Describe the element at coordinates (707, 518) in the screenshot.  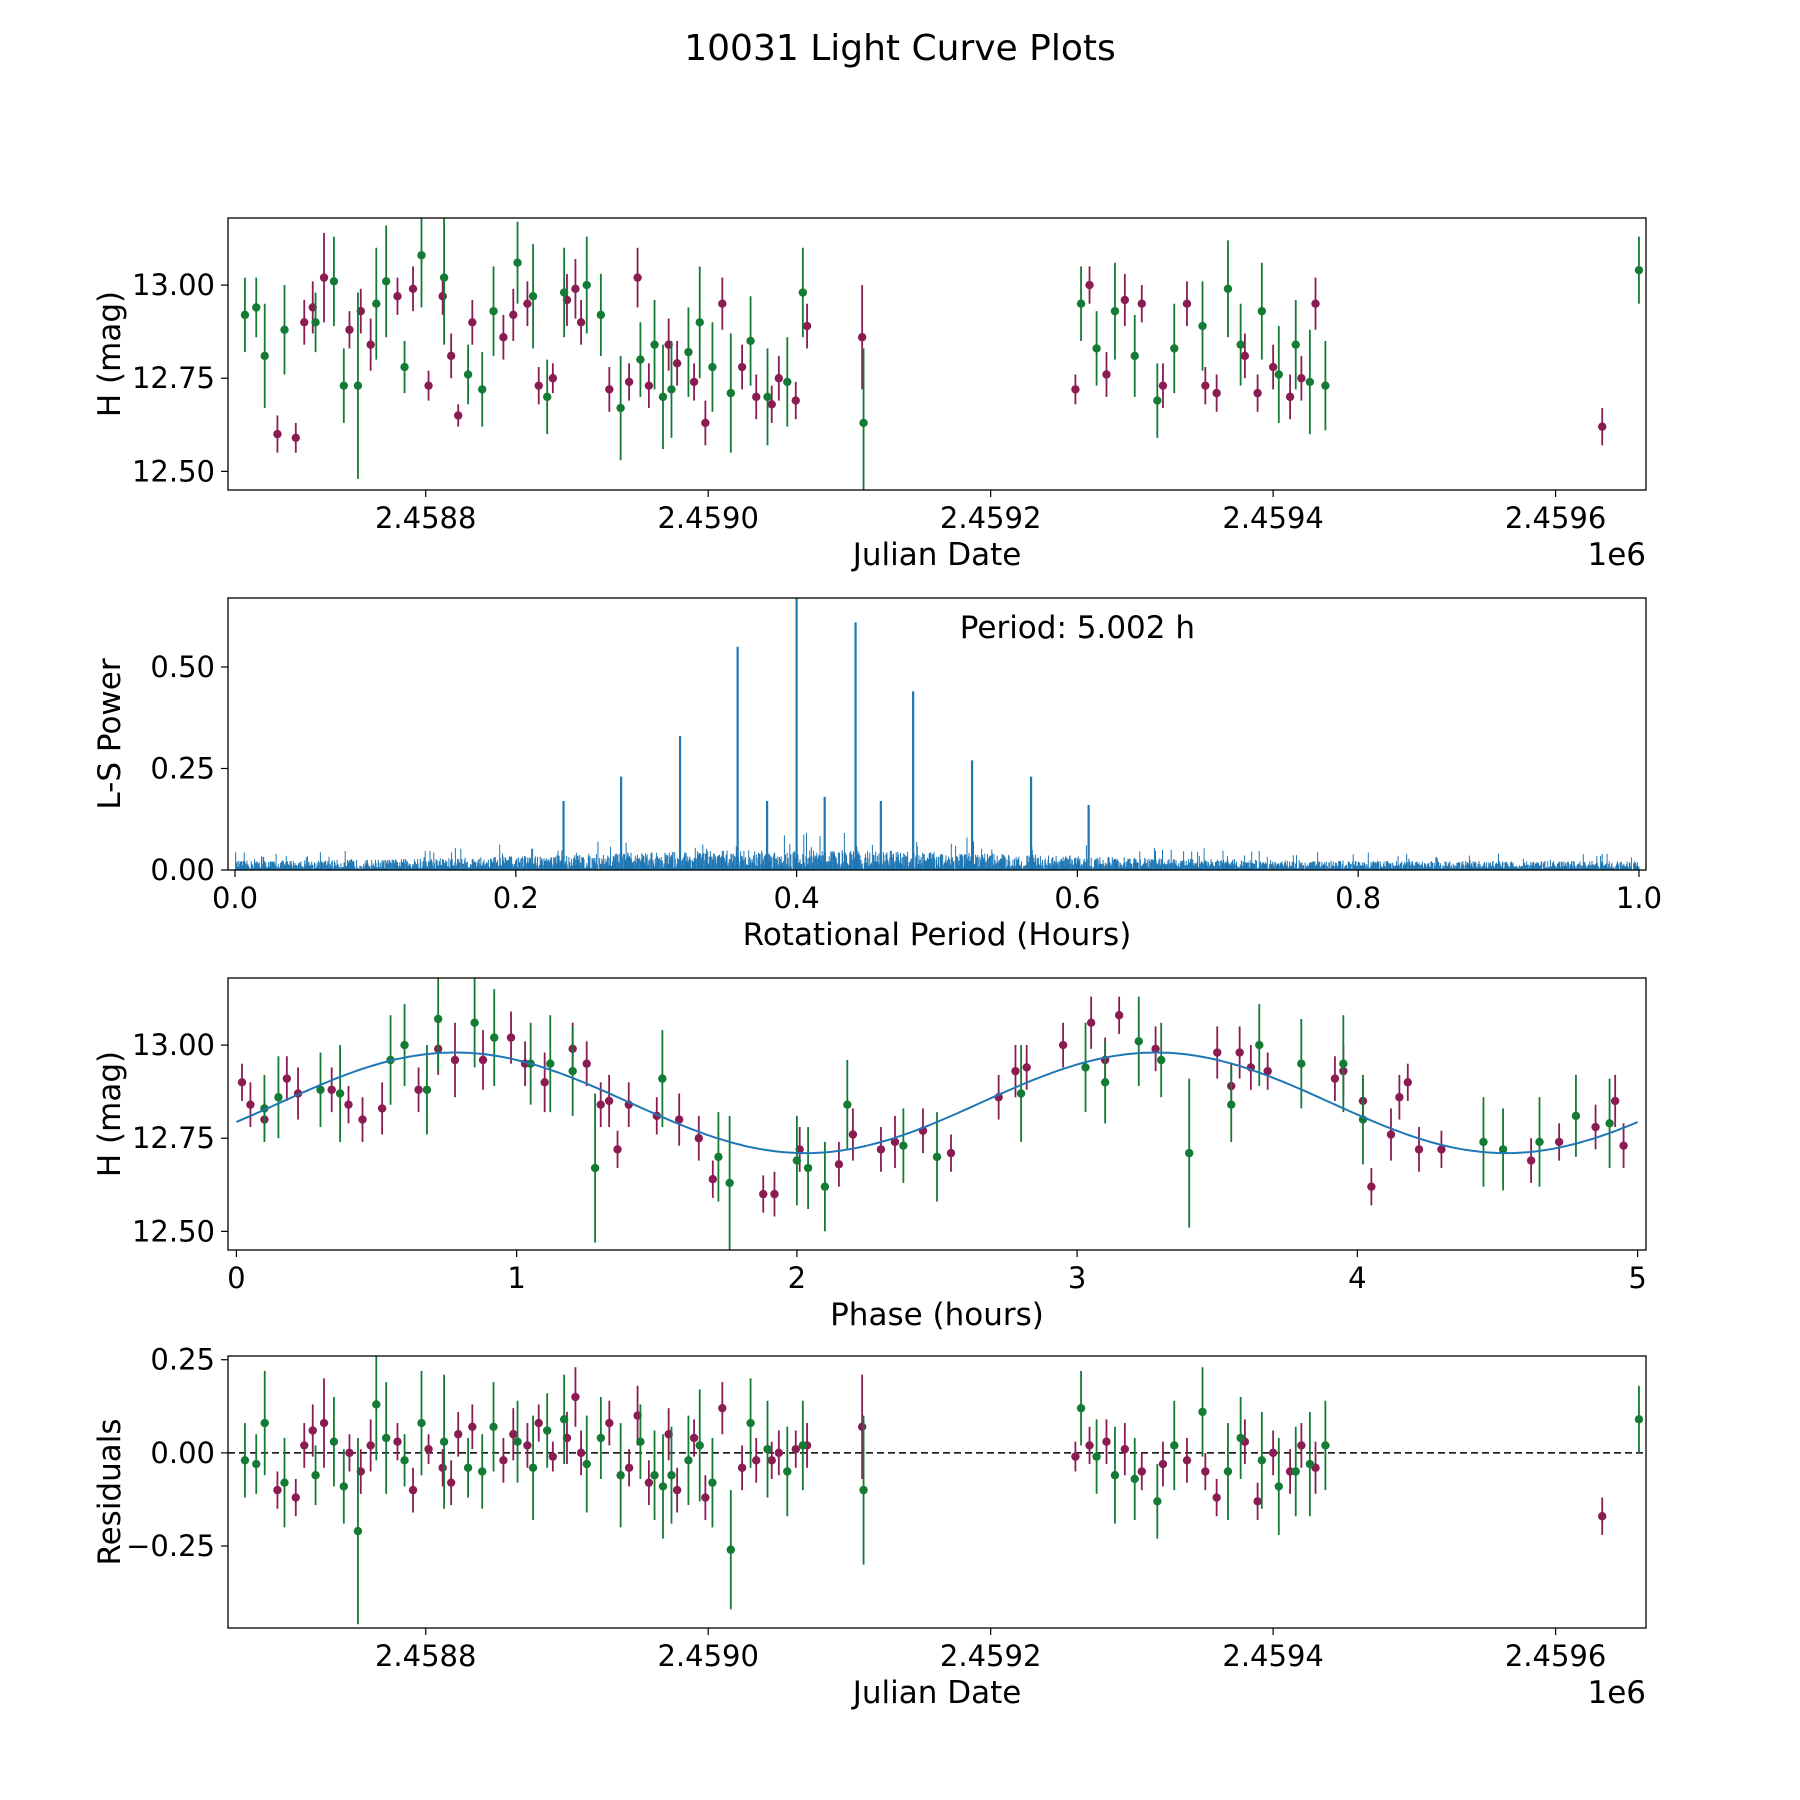
I see `x-tick-label: 2.4590` at that location.